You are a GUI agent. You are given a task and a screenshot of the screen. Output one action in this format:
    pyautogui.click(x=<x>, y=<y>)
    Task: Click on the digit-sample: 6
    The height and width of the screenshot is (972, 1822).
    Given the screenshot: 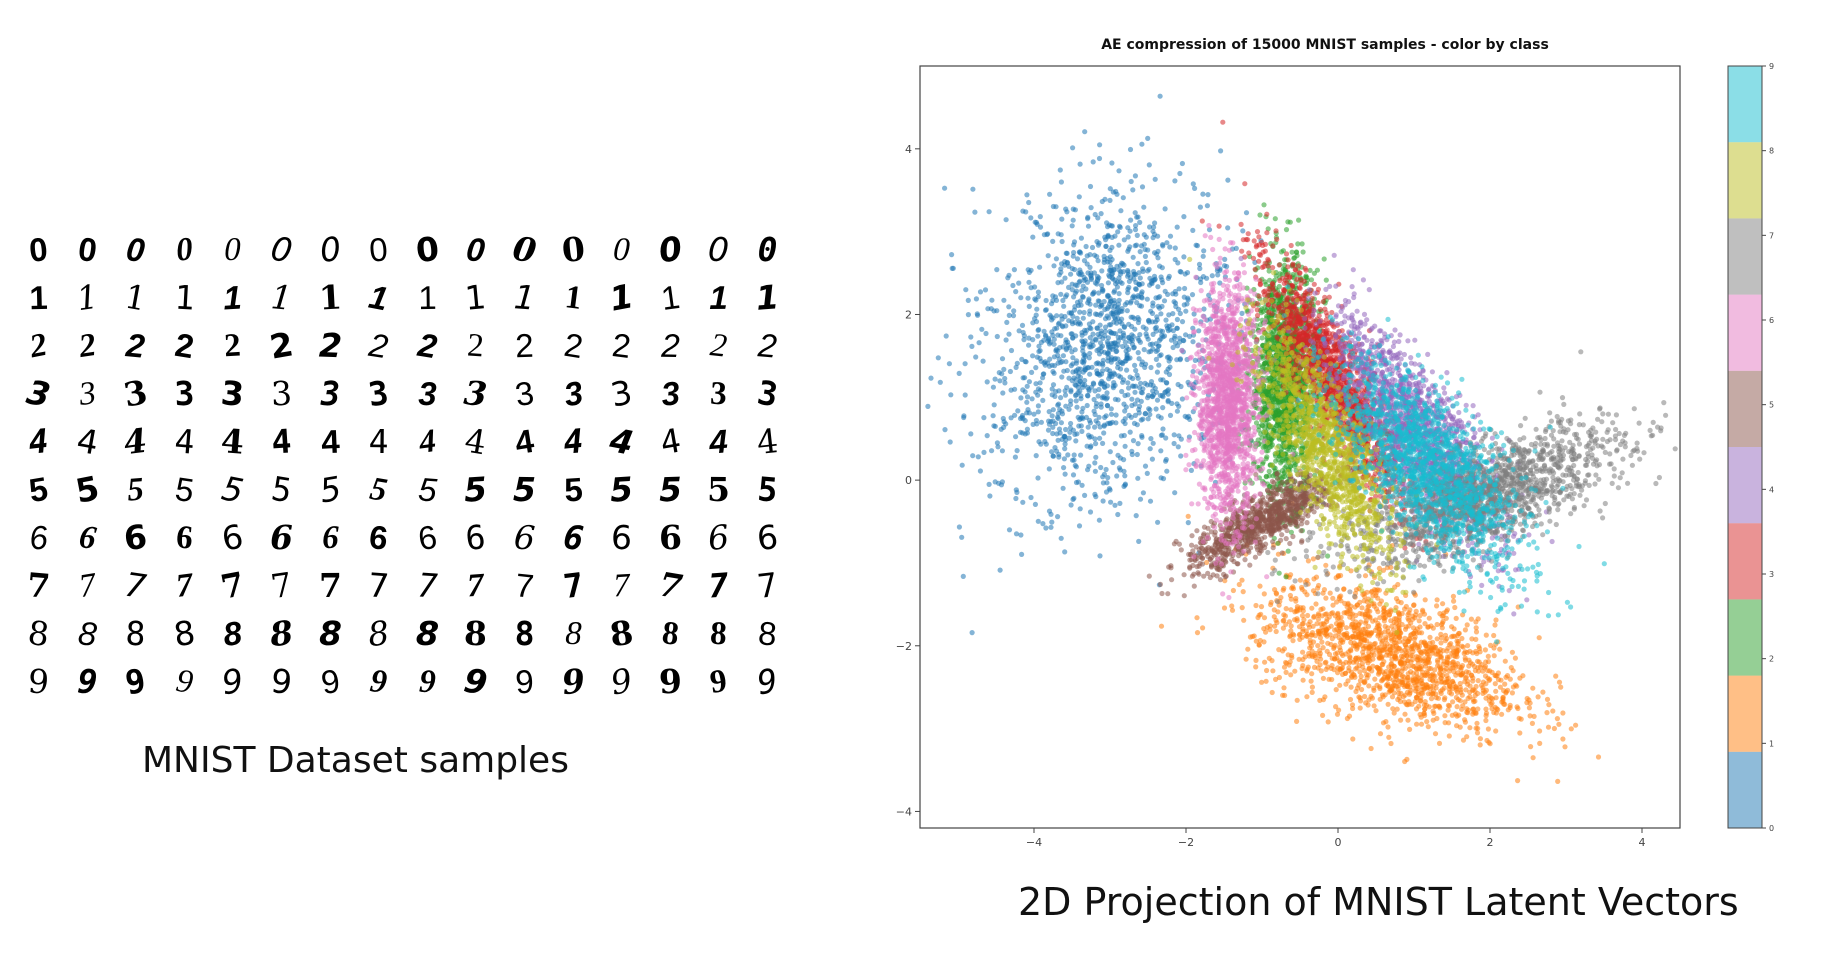 What is the action you would take?
    pyautogui.click(x=427, y=537)
    